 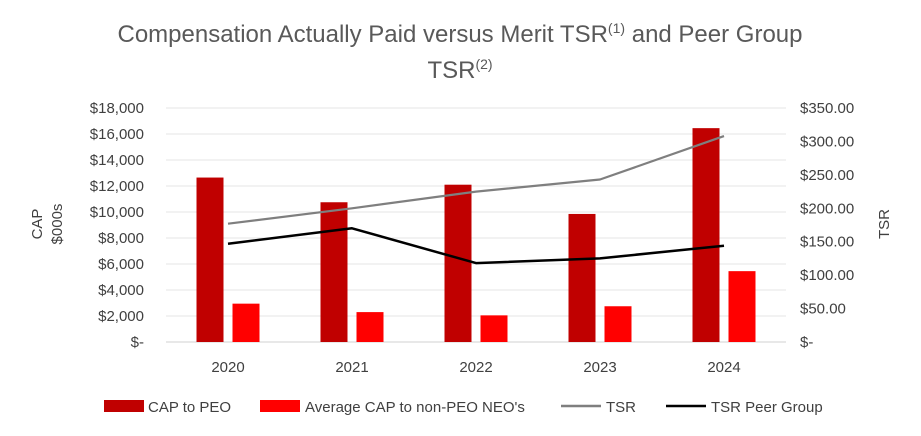 I want to click on line-tsr, so click(x=476, y=180).